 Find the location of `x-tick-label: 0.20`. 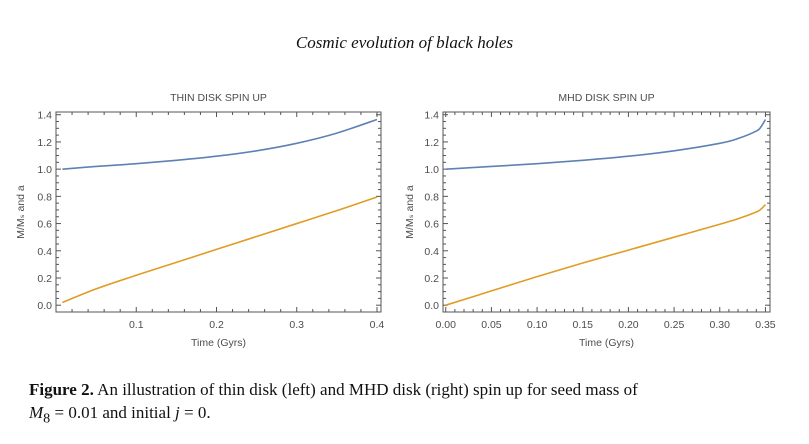

x-tick-label: 0.20 is located at coordinates (628, 325).